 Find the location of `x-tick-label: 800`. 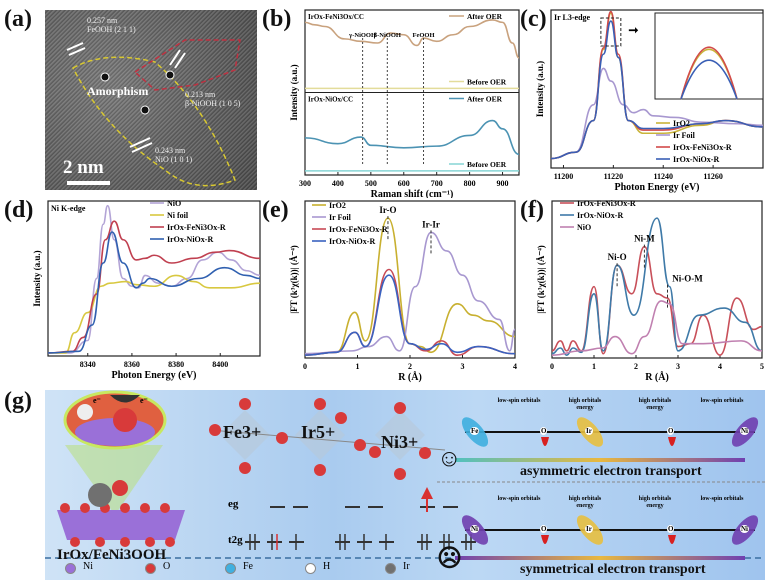

x-tick-label: 800 is located at coordinates (470, 183).